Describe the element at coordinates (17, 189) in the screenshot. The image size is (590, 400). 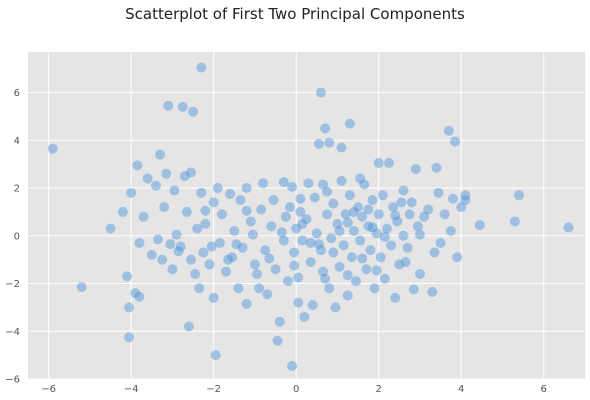
I see `y-tick-label: 2` at that location.